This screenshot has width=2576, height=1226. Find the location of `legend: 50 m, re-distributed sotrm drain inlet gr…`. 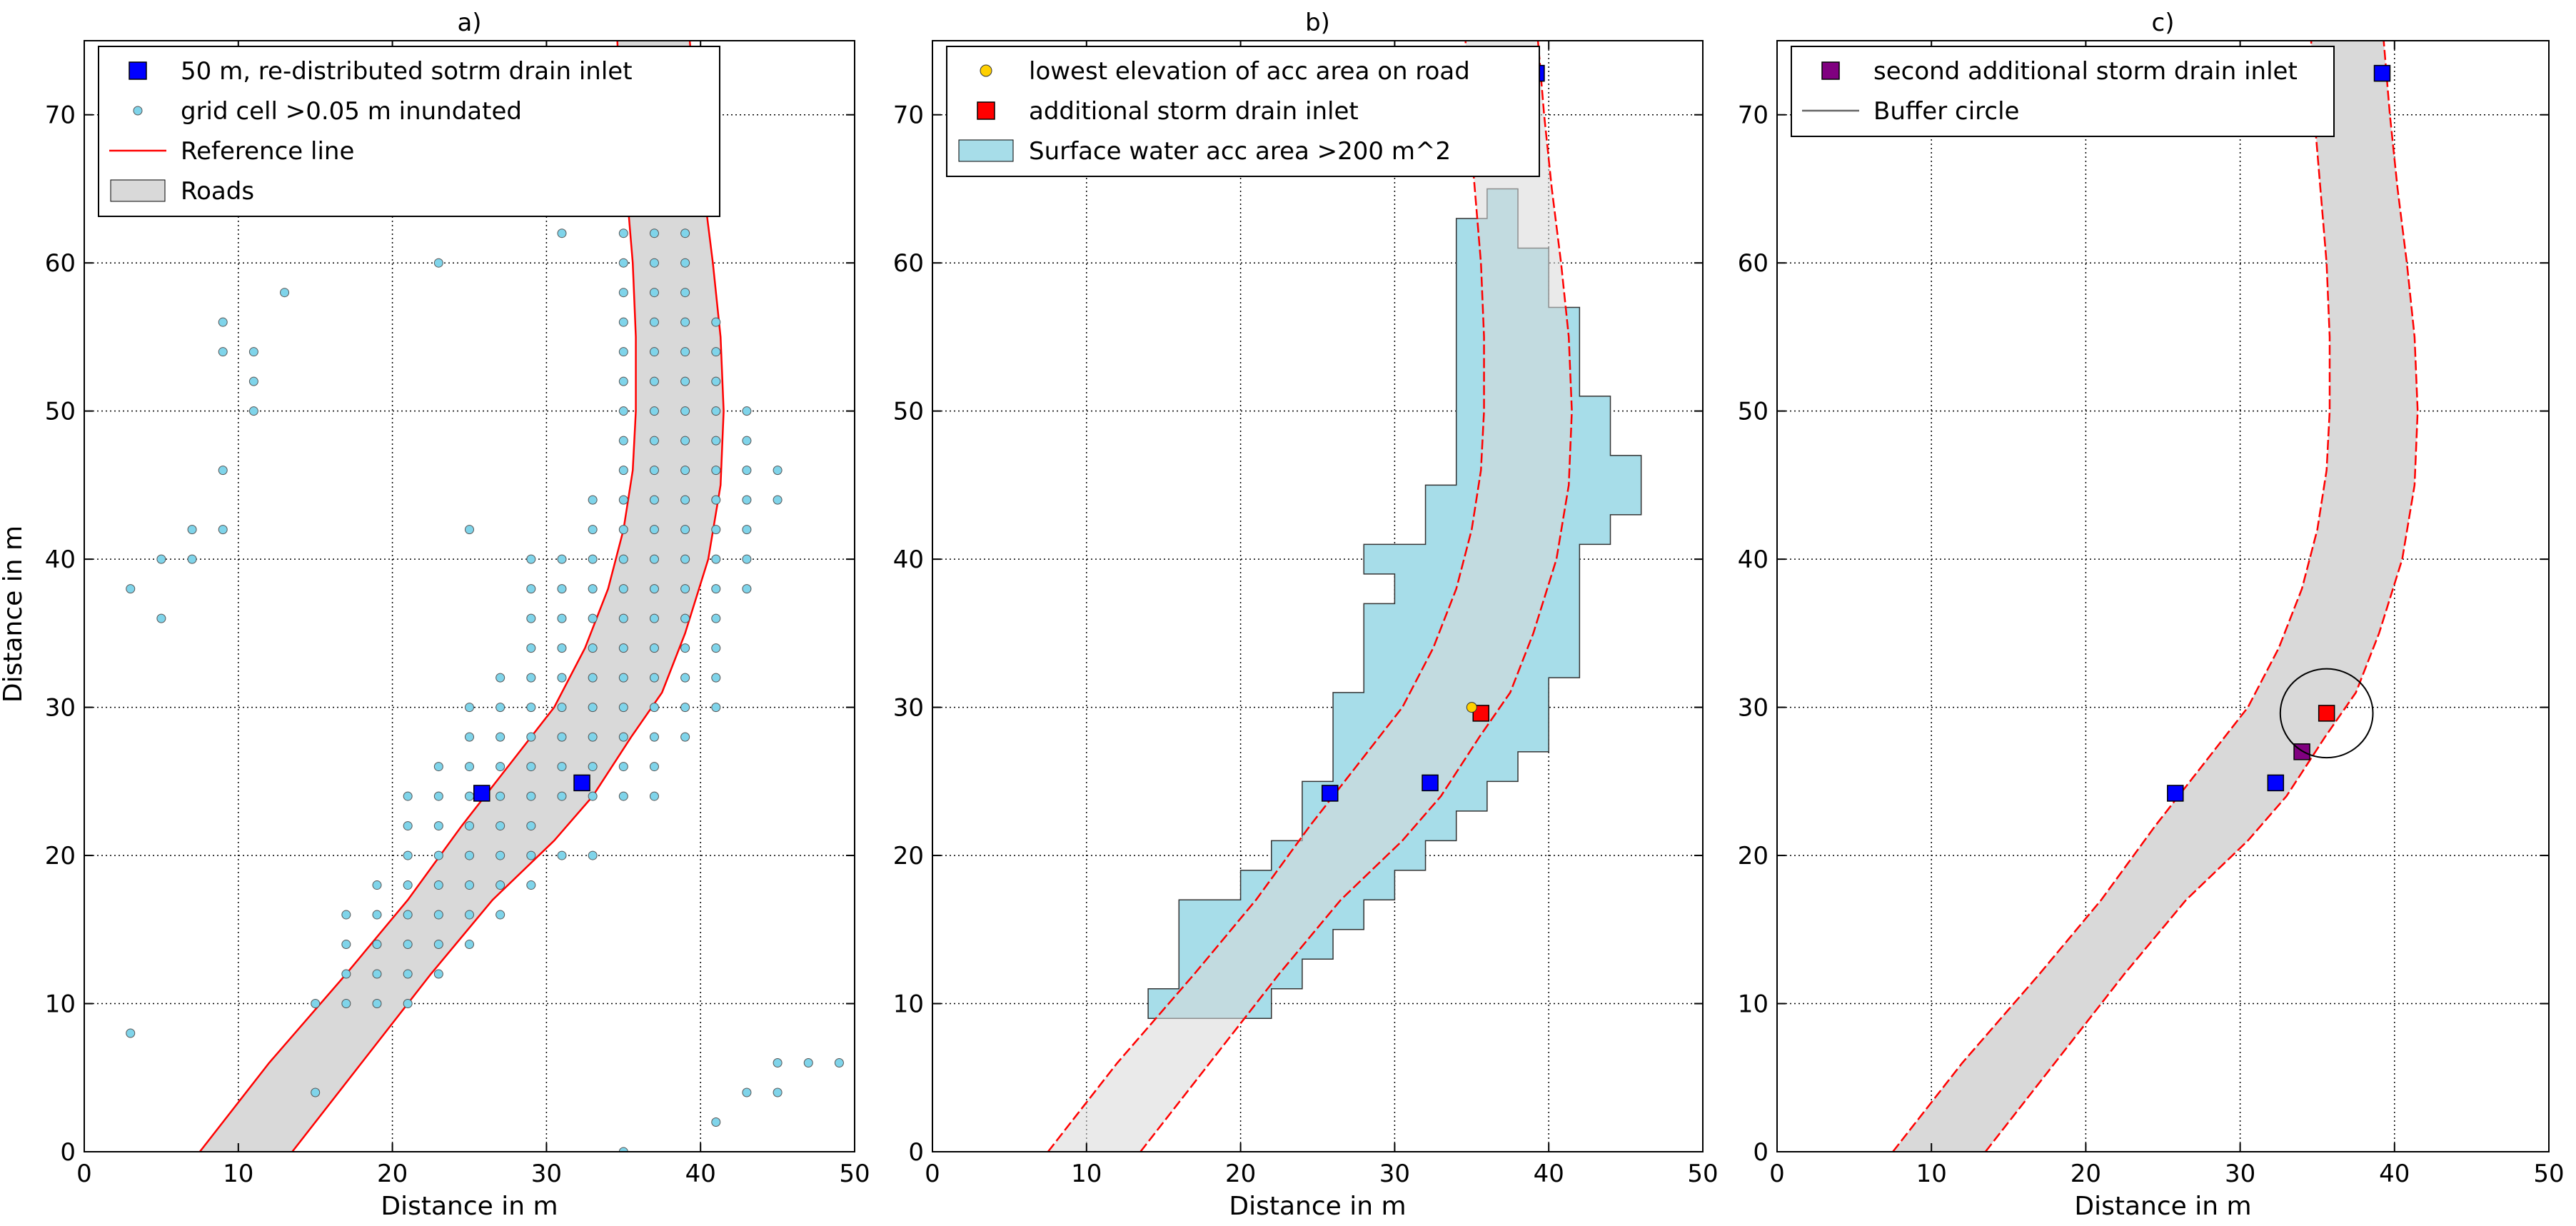

legend: 50 m, re-distributed sotrm drain inlet gr… is located at coordinates (409, 131).